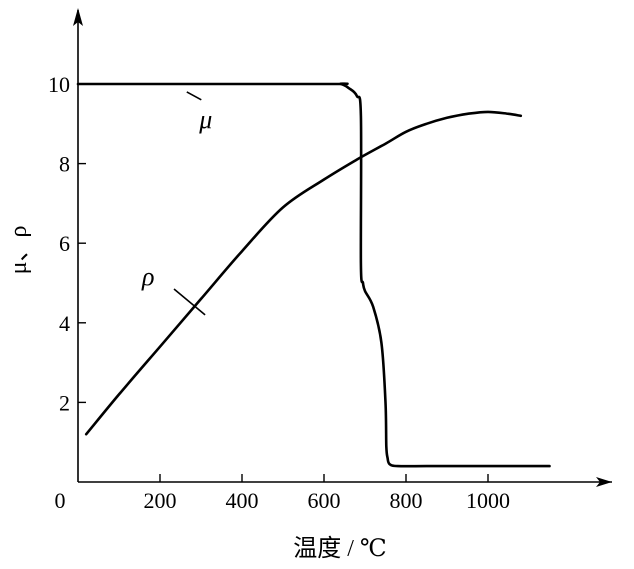 Image resolution: width=634 pixels, height=569 pixels. I want to click on x-tick-label: 1000, so click(488, 500).